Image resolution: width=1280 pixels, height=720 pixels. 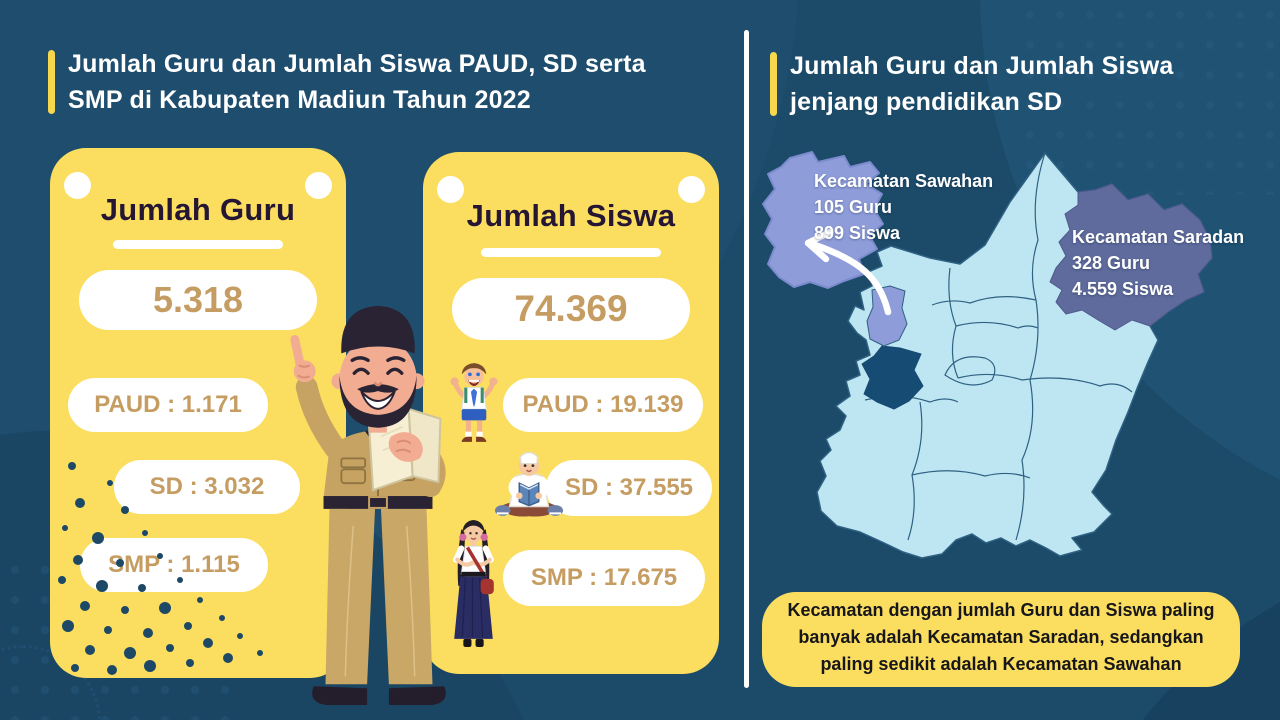 What do you see at coordinates (51, 82) in the screenshot?
I see `left-title-accent-bar` at bounding box center [51, 82].